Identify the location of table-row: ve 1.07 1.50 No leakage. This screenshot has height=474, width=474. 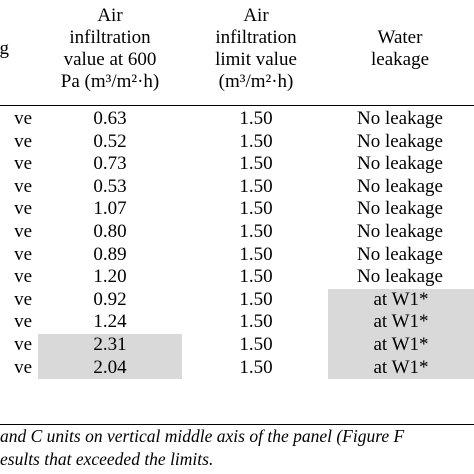
(237, 209).